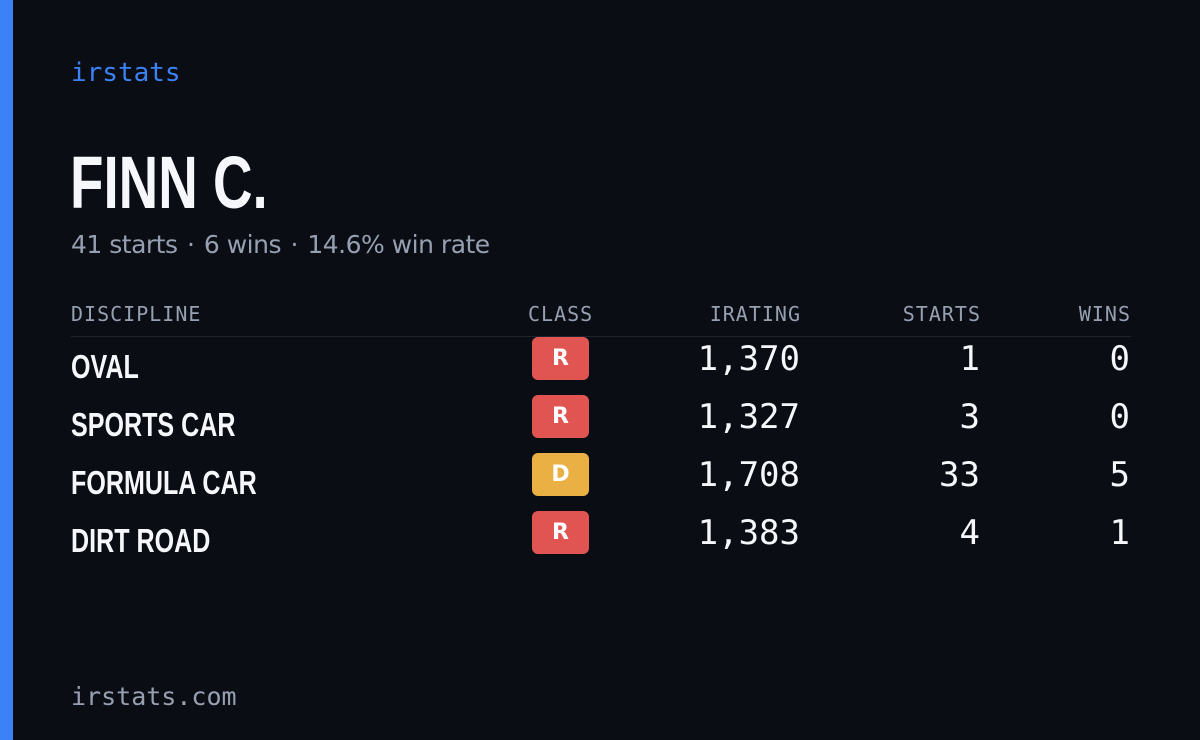 This screenshot has height=740, width=1200. I want to click on win-rate-summary: 14.6% win rate, so click(398, 244).